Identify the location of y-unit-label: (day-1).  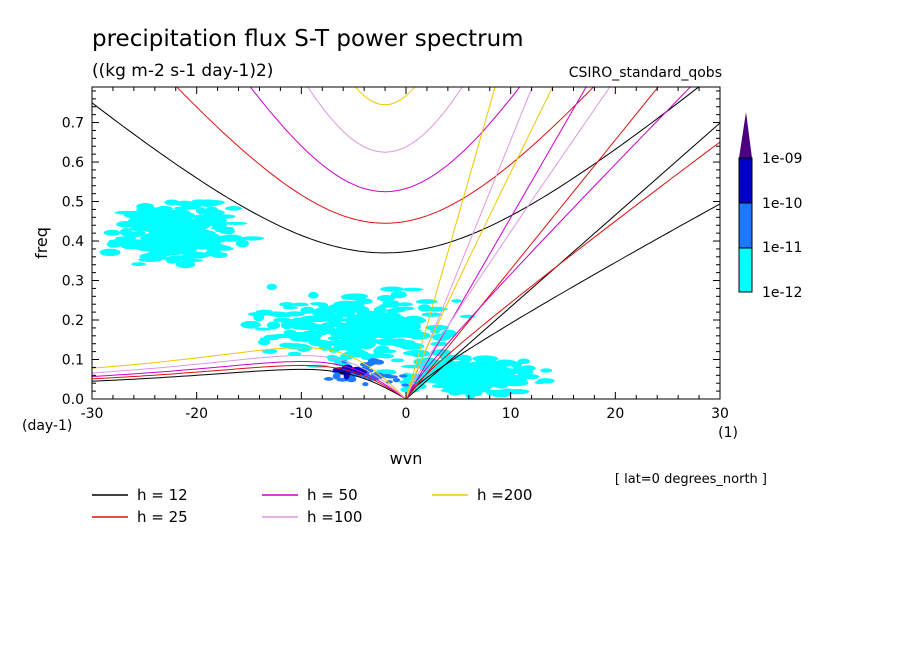
(47, 426).